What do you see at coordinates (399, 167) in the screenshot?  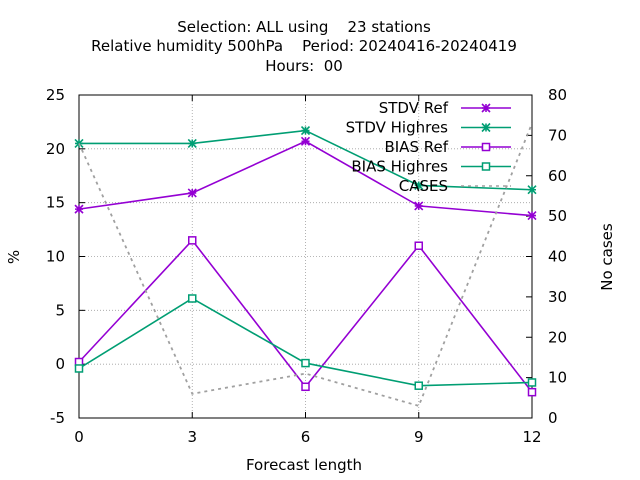 I see `legend-label: BIAS Highres` at bounding box center [399, 167].